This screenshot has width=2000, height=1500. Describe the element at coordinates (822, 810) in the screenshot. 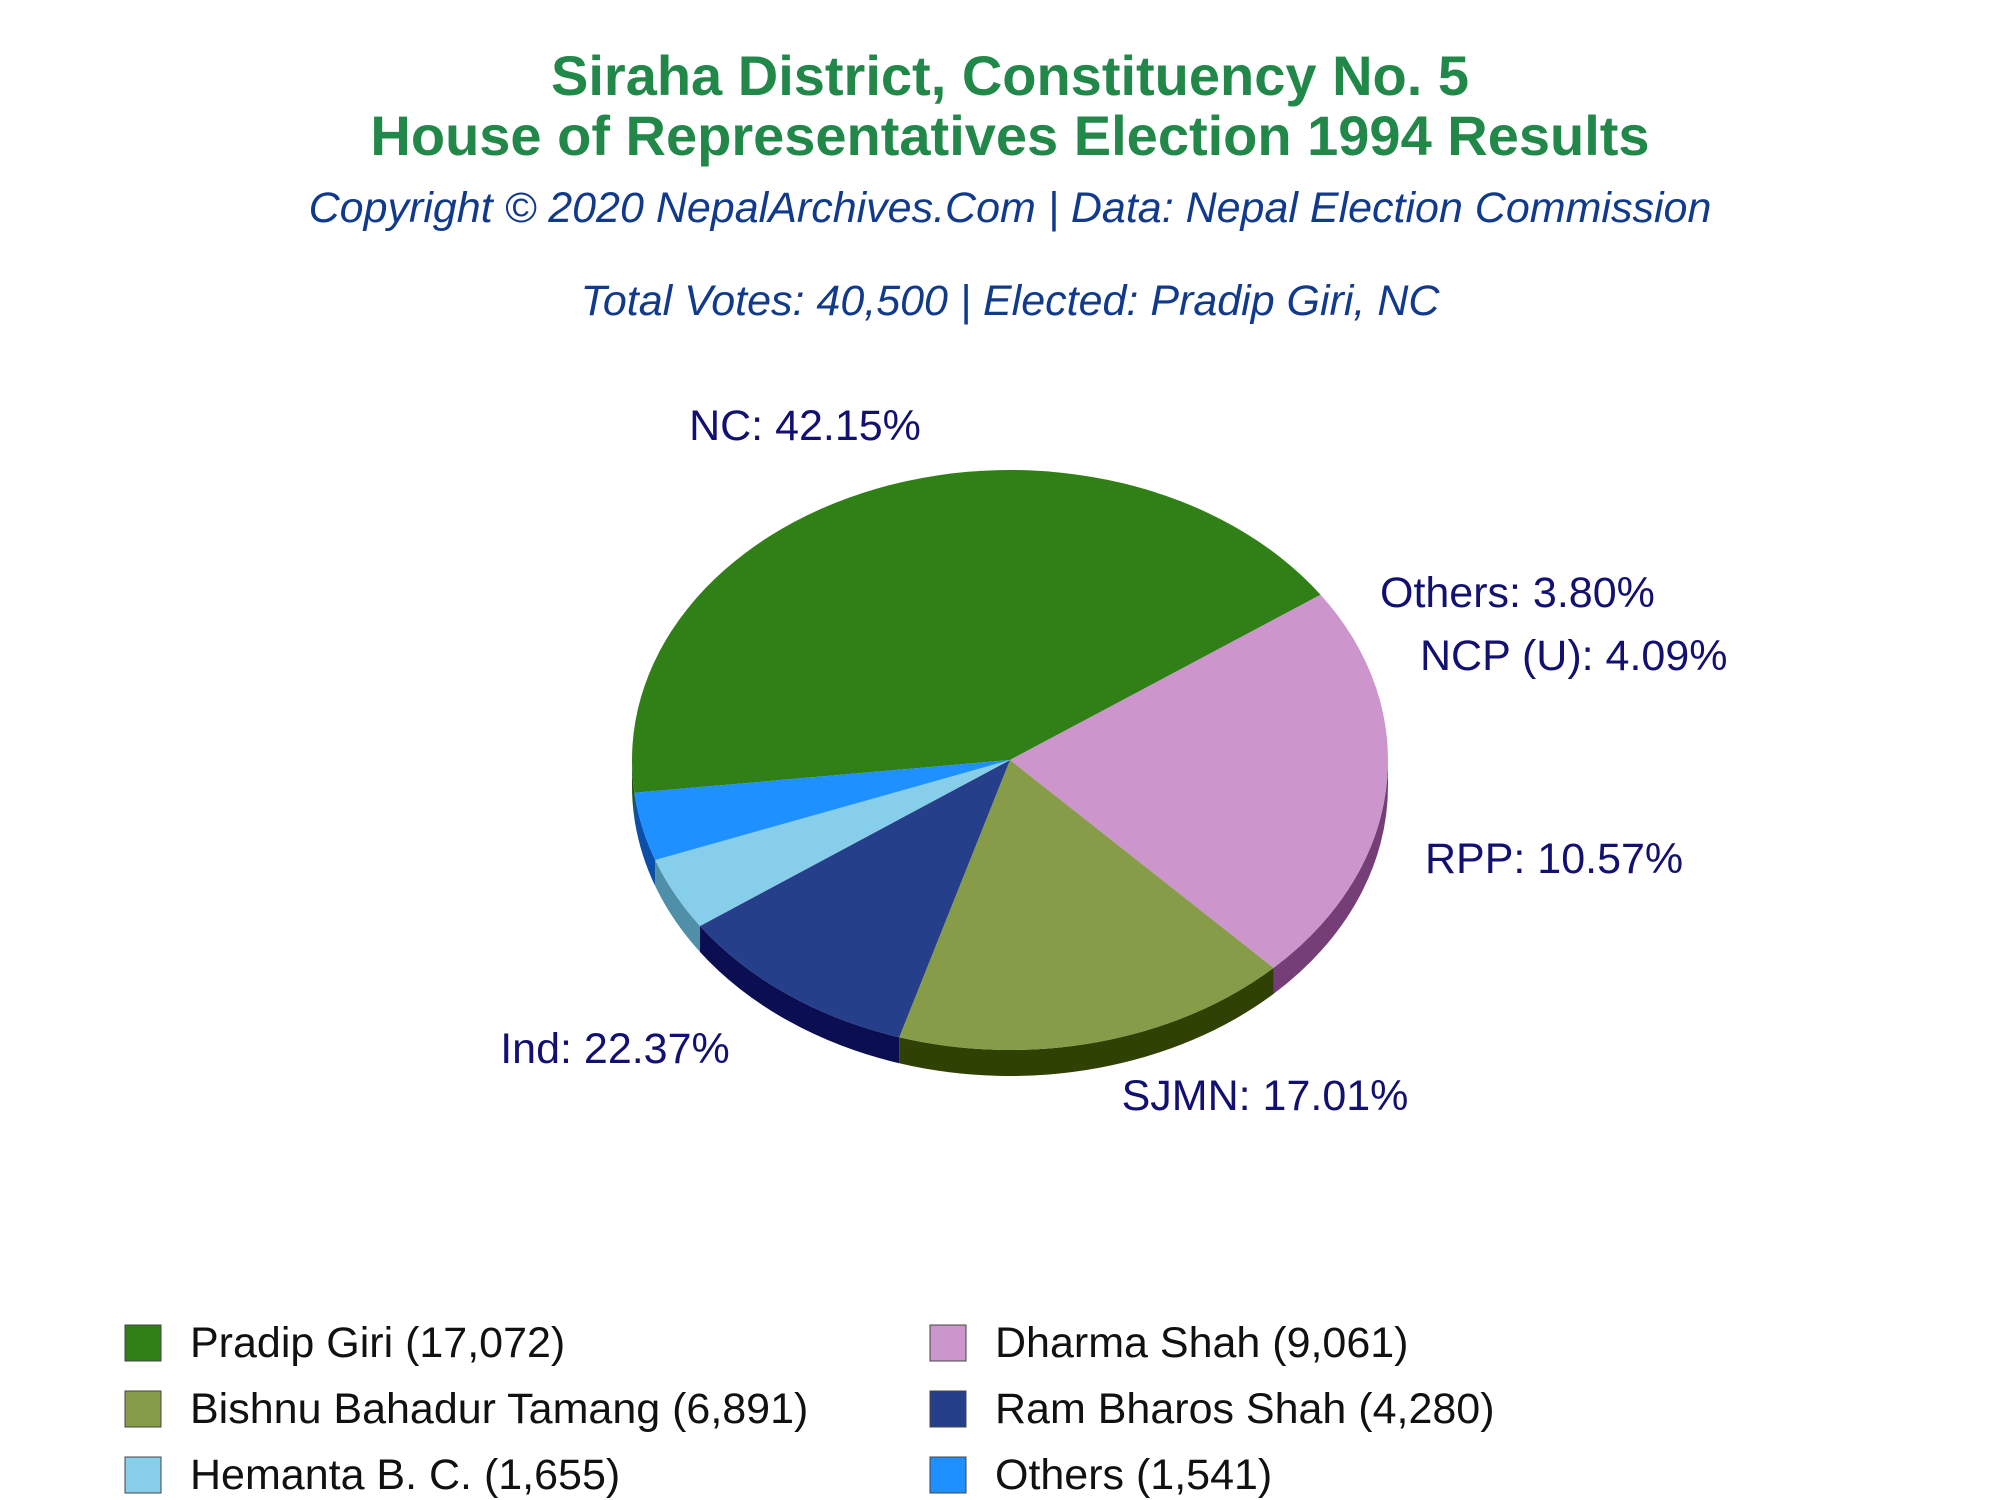

I see `pie-slice-others` at that location.